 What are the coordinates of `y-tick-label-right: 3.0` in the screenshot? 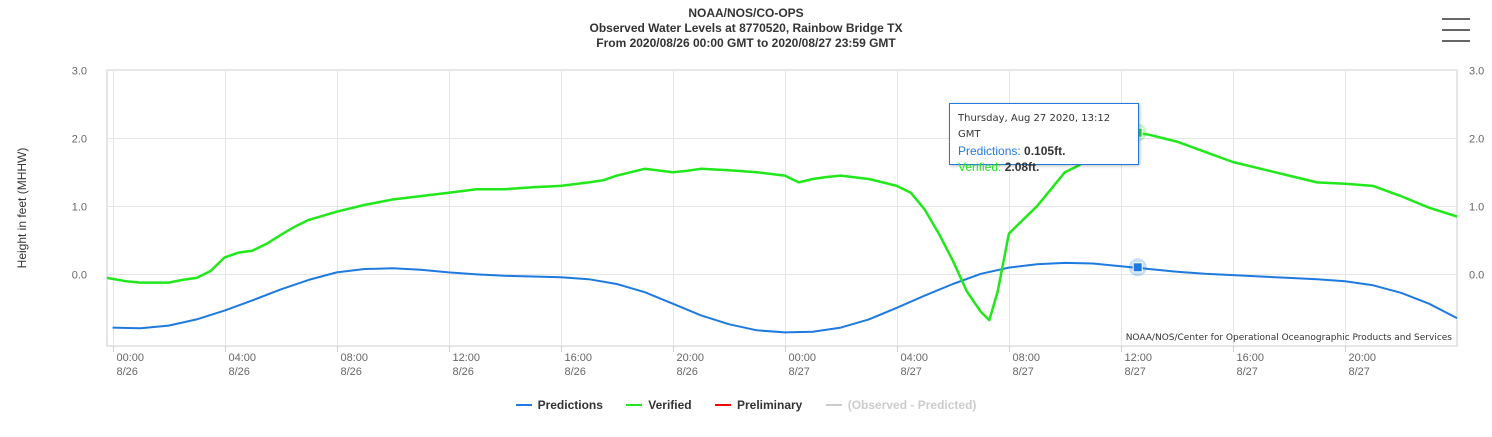 It's located at (1476, 72).